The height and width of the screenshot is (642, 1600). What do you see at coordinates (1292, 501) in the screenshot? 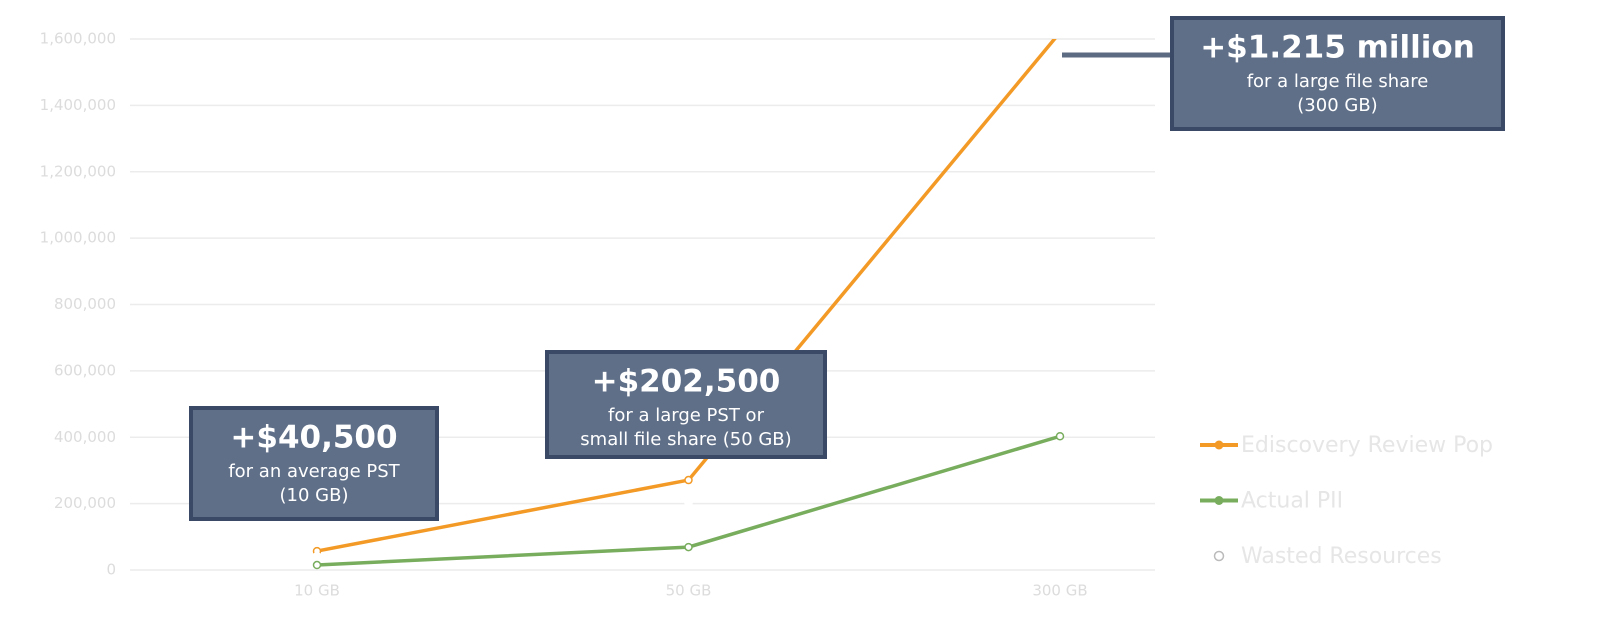
I see `legend-label: Actual PII` at bounding box center [1292, 501].